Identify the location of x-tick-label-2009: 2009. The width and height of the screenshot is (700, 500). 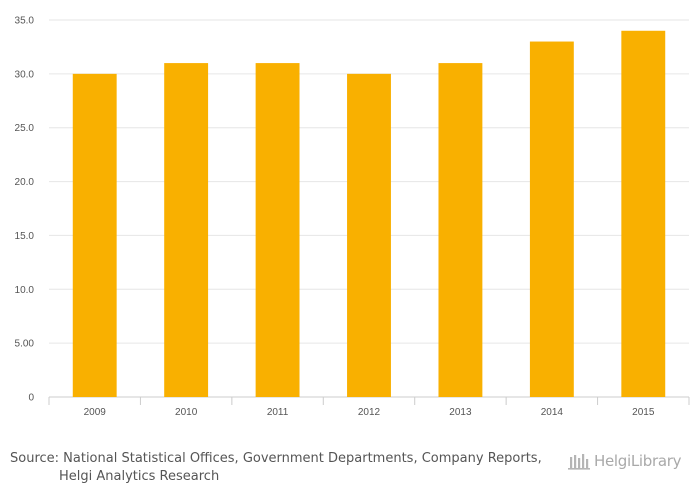
(95, 412).